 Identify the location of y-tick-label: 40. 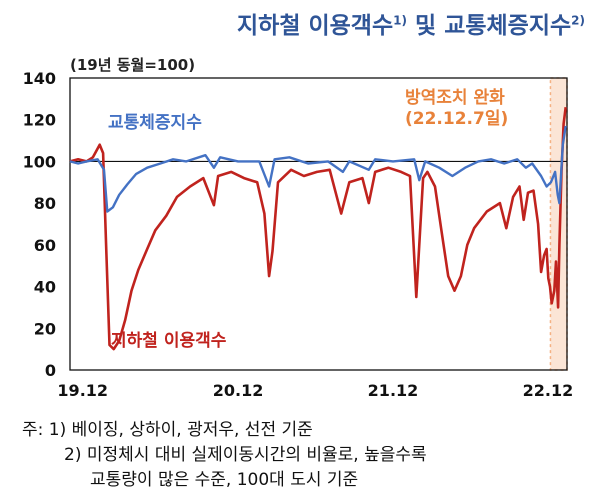
(45, 287).